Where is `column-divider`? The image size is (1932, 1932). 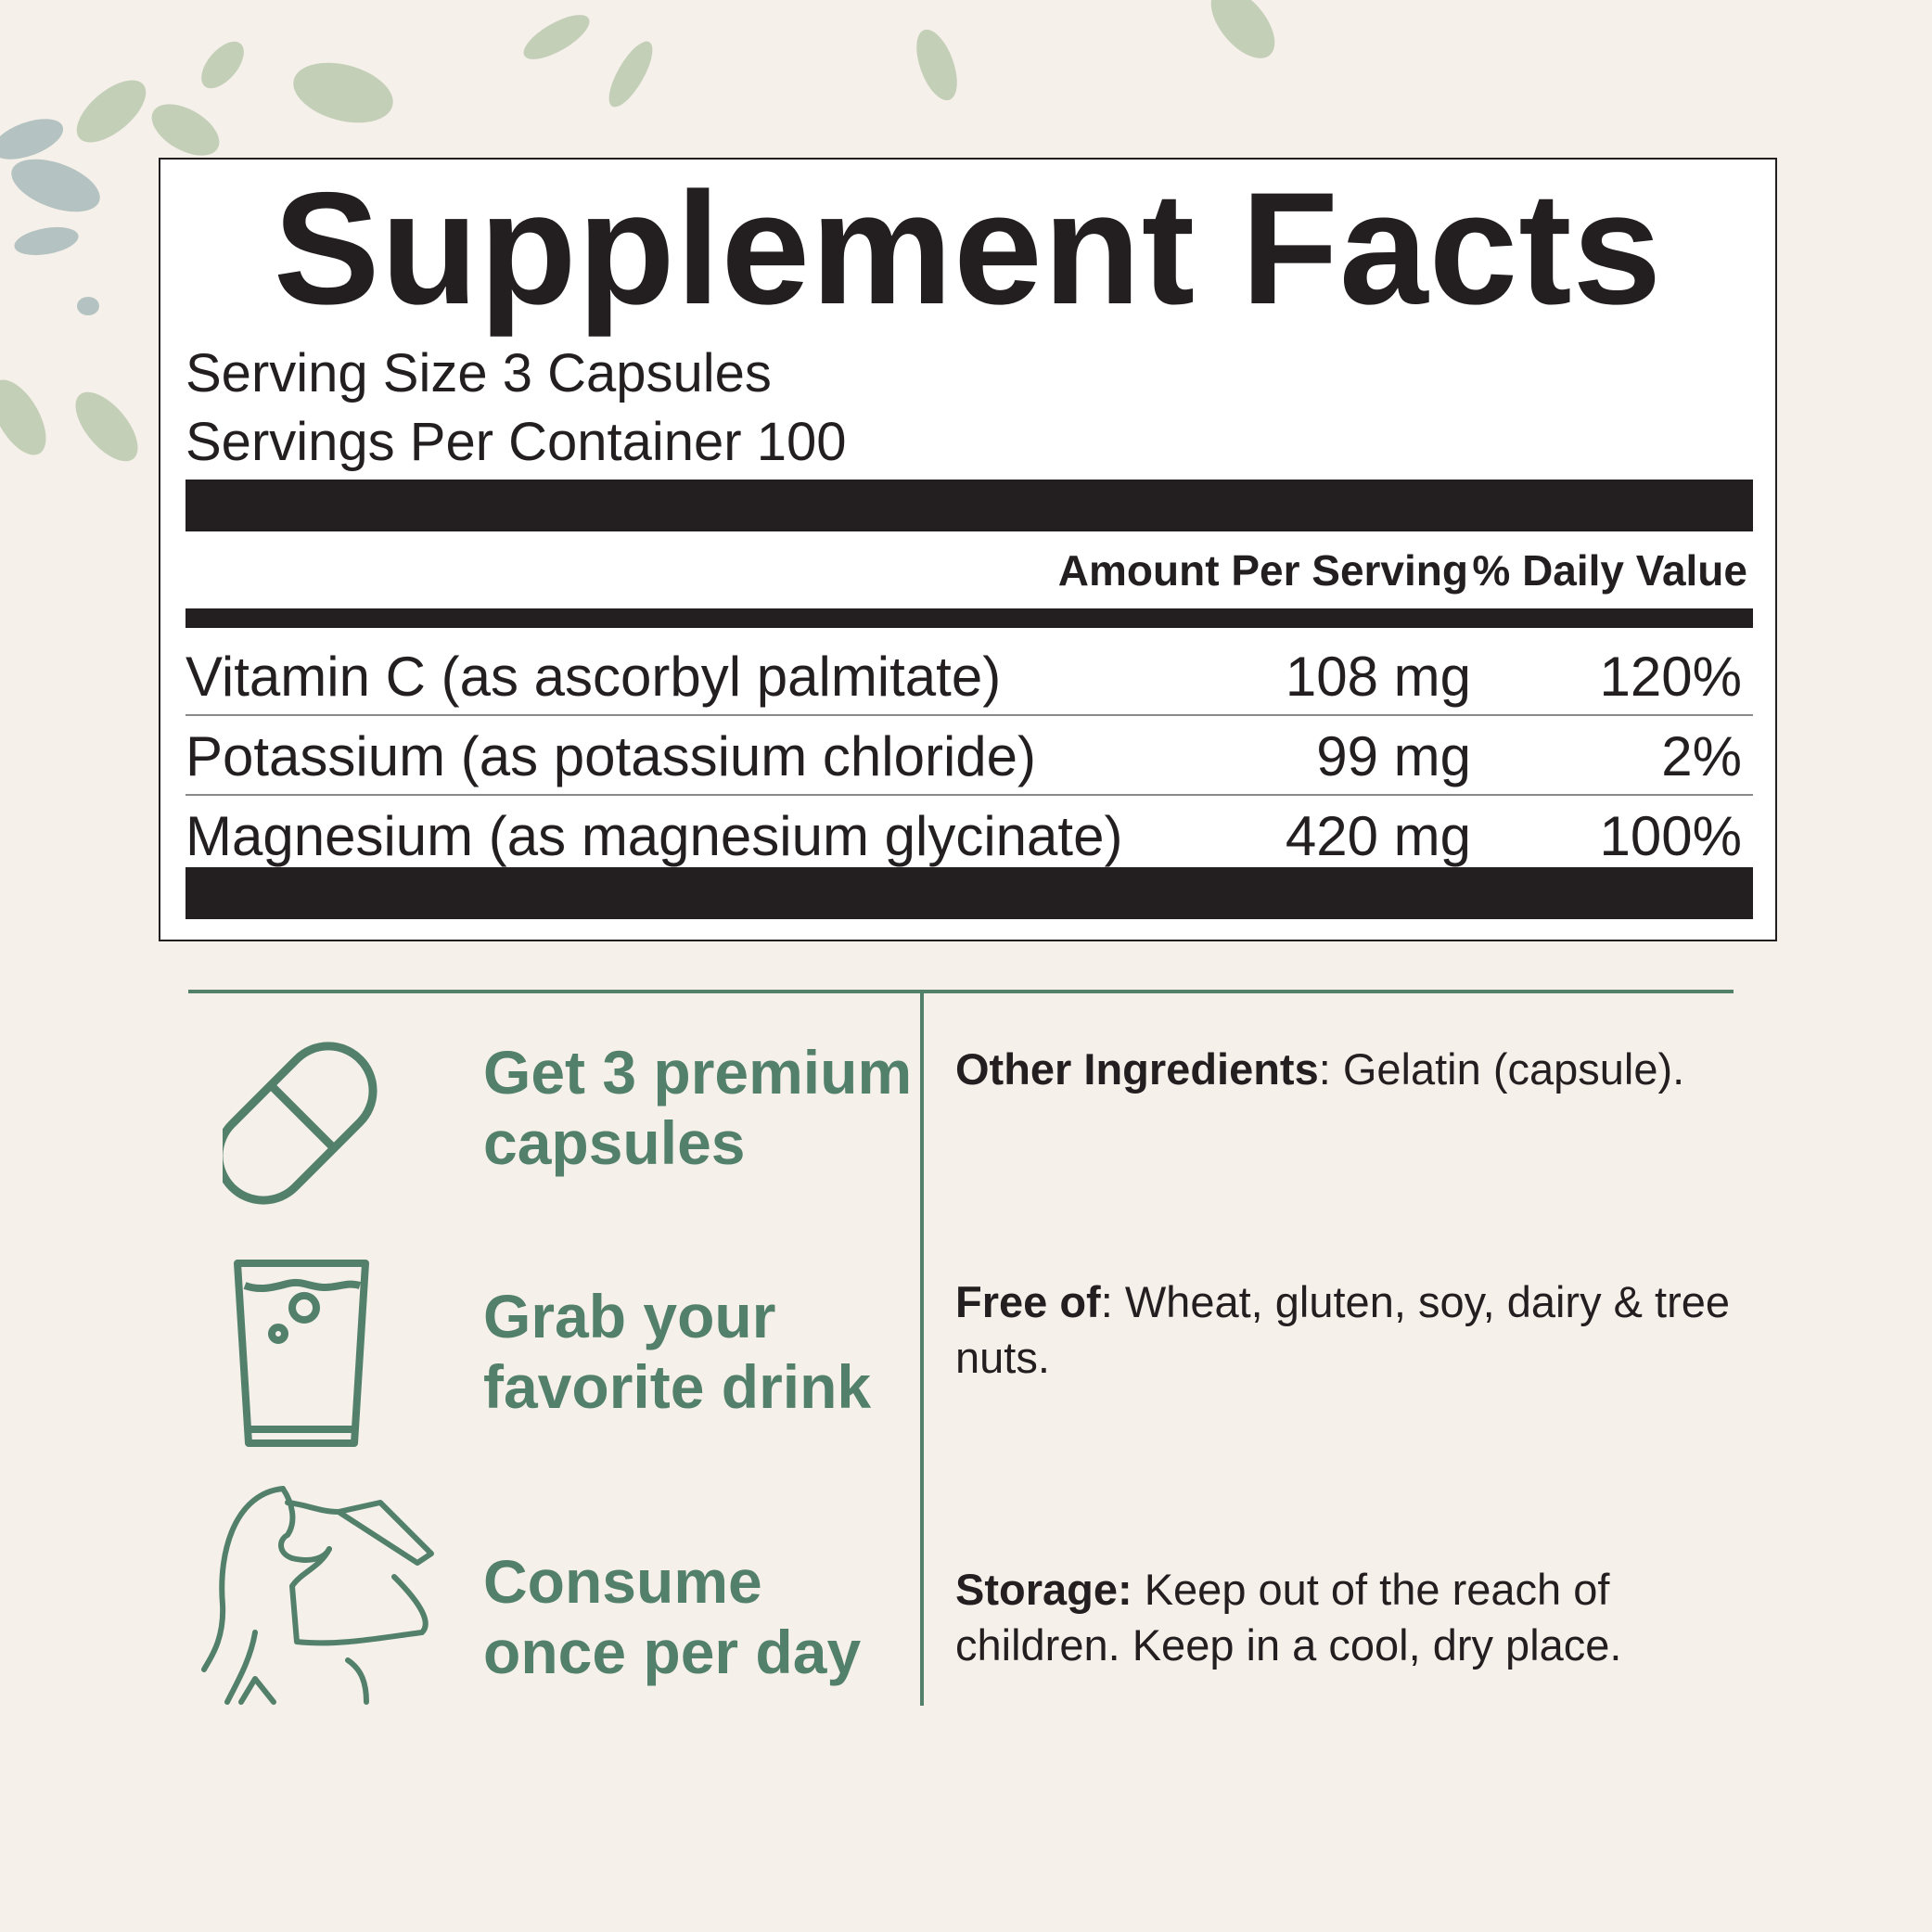 column-divider is located at coordinates (922, 1349).